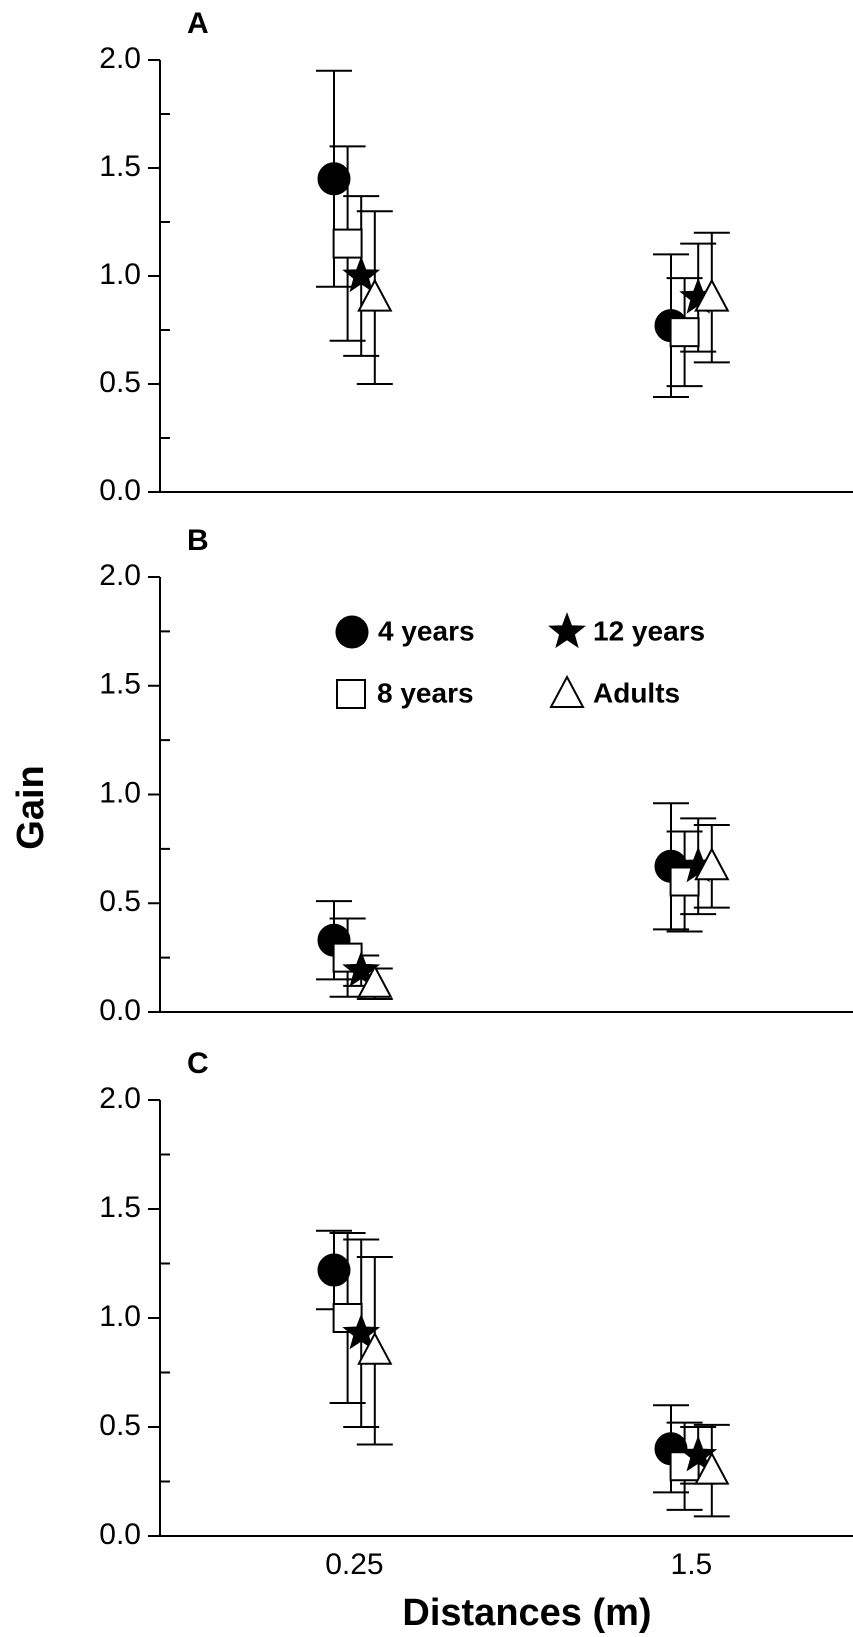 The width and height of the screenshot is (853, 1637). Describe the element at coordinates (31, 807) in the screenshot. I see `y-axis-label: Gain` at that location.